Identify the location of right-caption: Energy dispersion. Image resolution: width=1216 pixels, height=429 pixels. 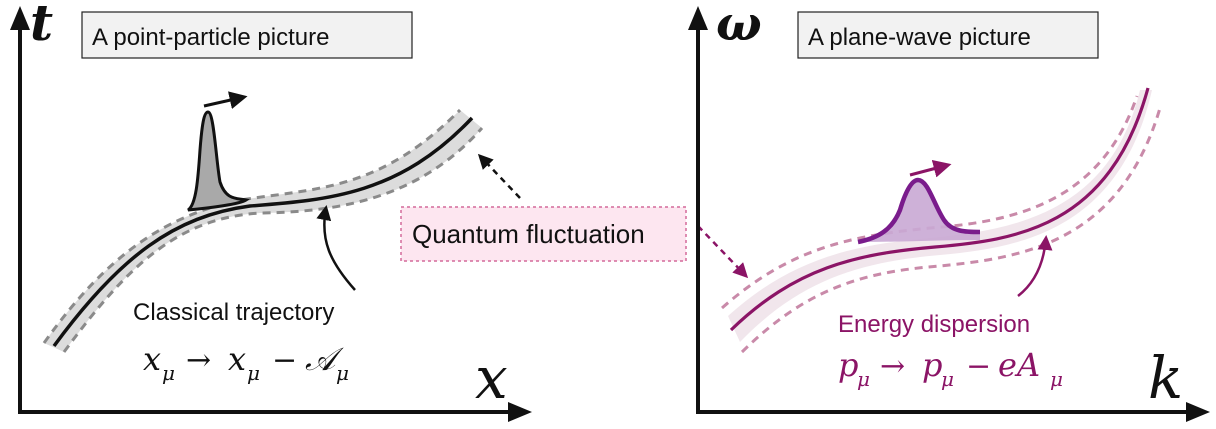
(934, 324).